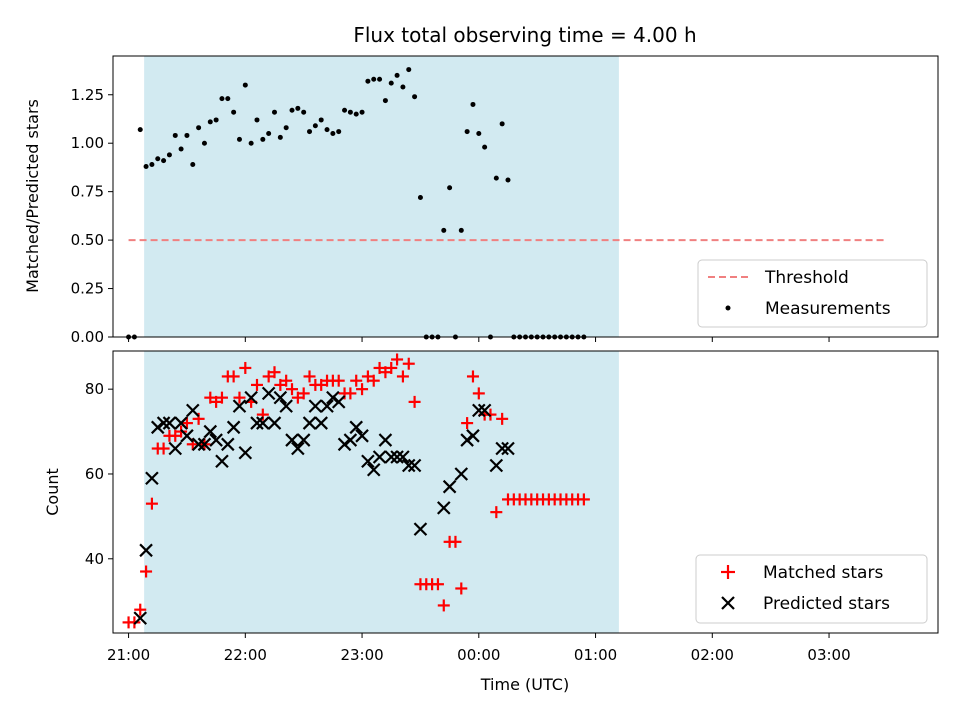 The width and height of the screenshot is (960, 720). I want to click on y-tick-label: 0.00, so click(87, 337).